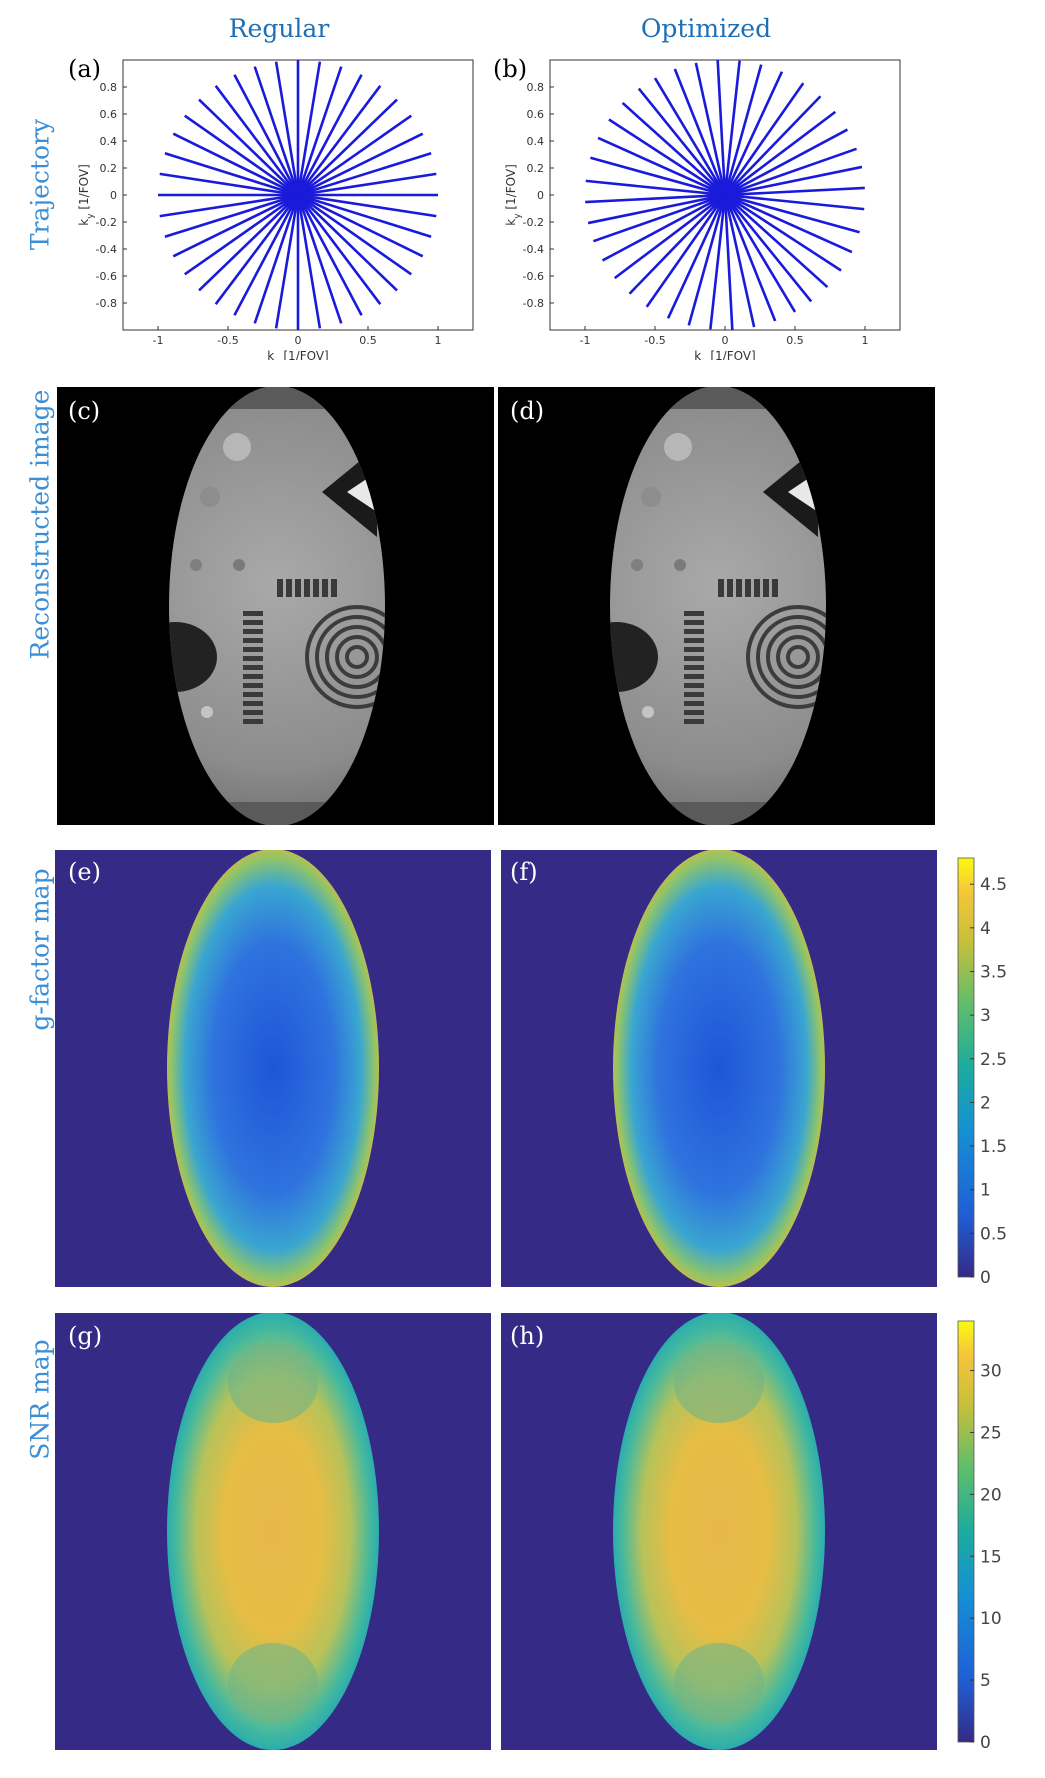  What do you see at coordinates (991, 1433) in the screenshot?
I see `colorbar-tick-label: 25` at bounding box center [991, 1433].